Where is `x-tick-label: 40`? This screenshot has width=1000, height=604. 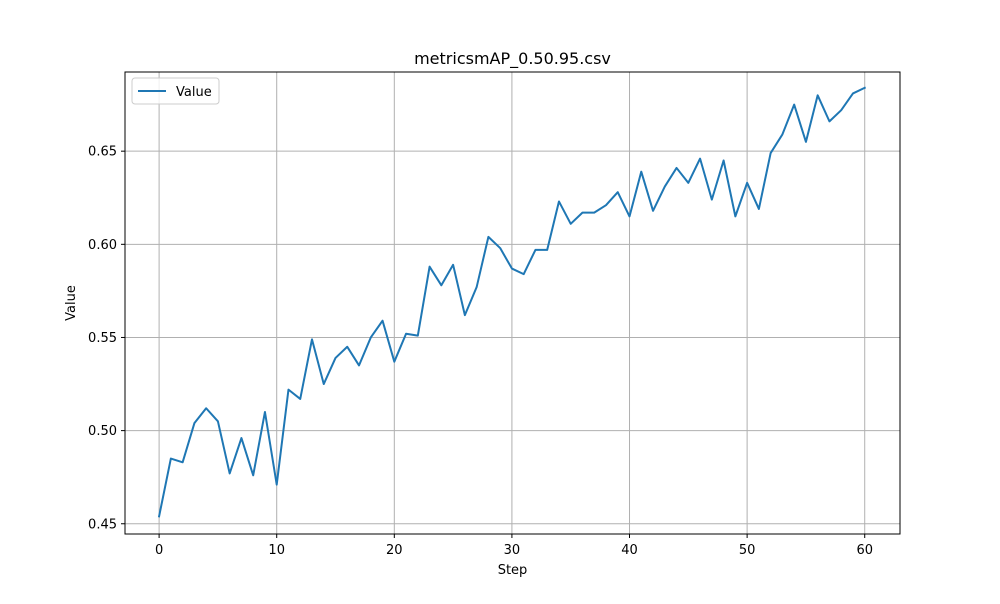
x-tick-label: 40 is located at coordinates (629, 550).